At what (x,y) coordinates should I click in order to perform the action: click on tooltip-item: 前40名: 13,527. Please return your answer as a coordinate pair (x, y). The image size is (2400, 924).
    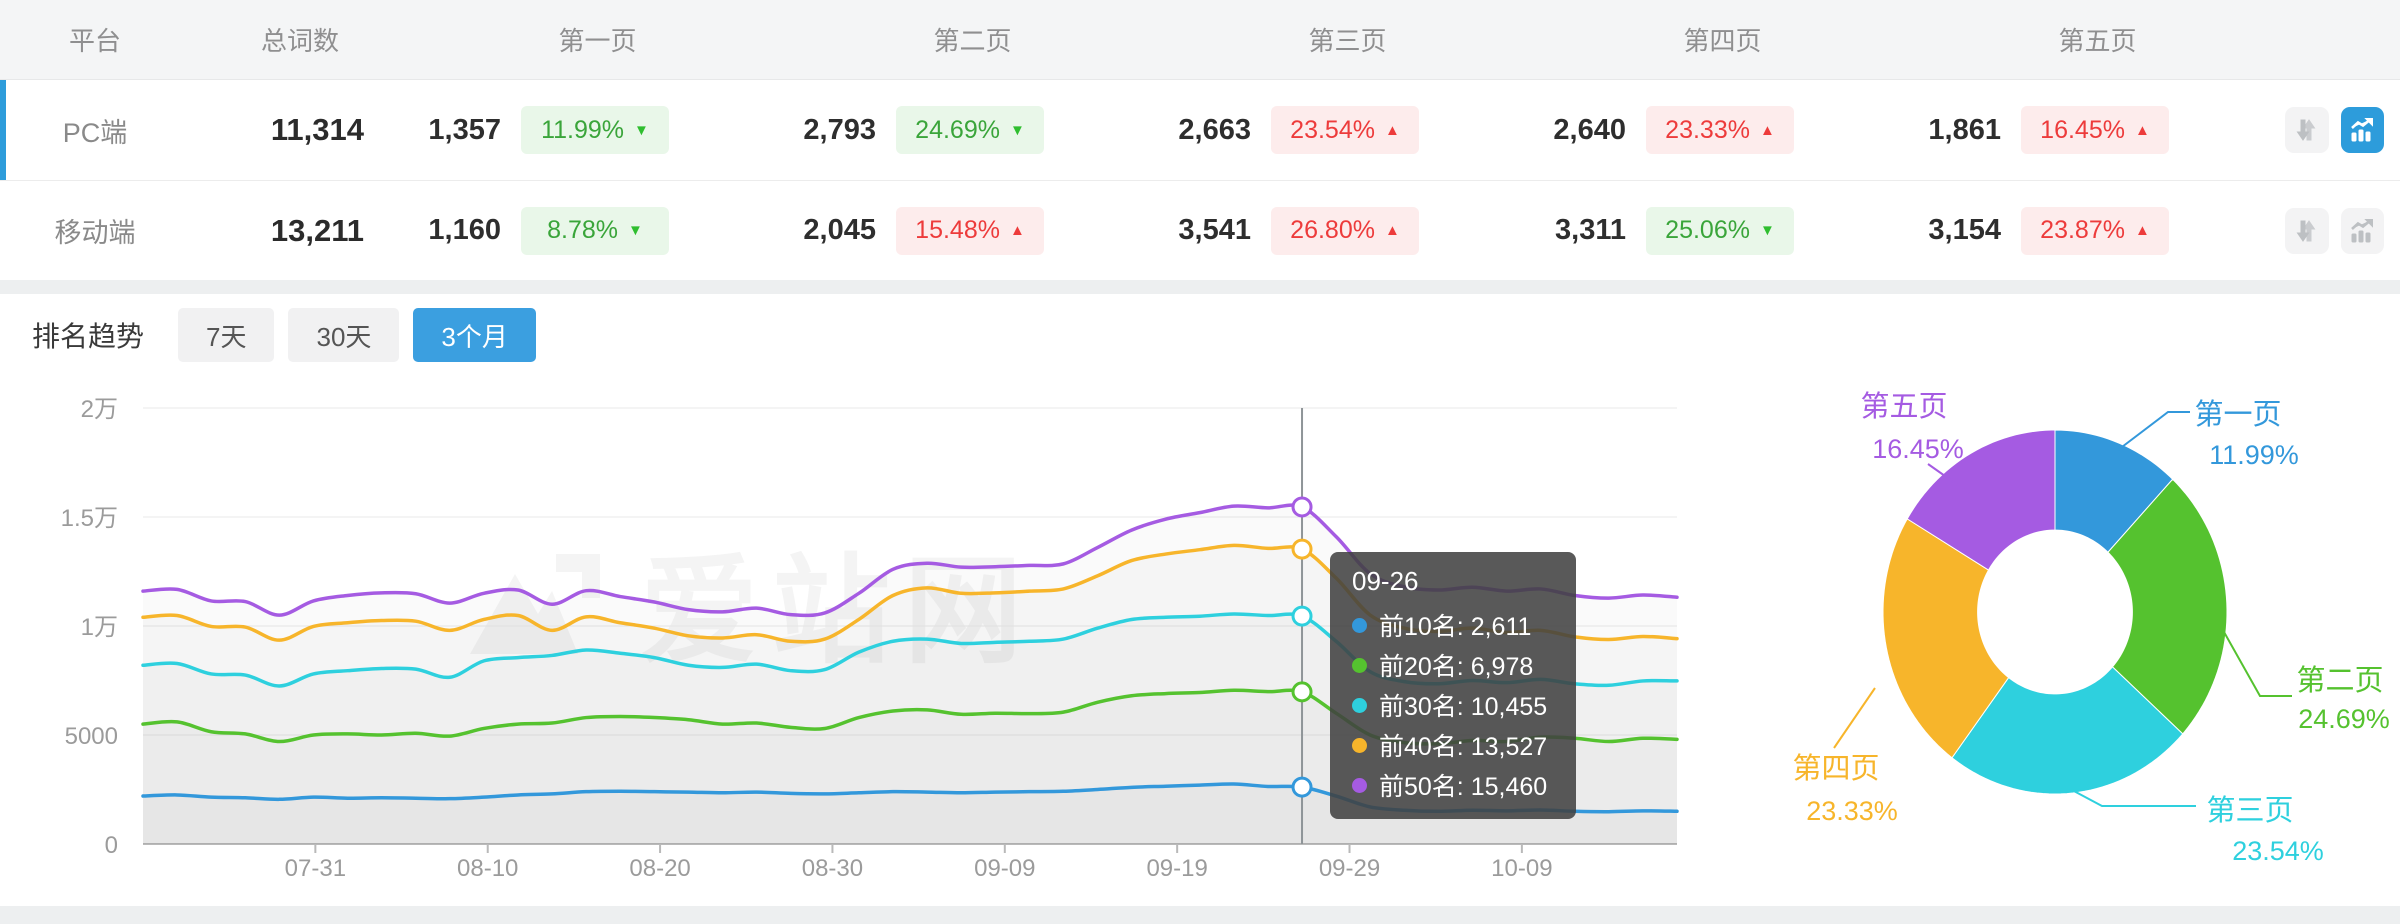
    Looking at the image, I should click on (1464, 745).